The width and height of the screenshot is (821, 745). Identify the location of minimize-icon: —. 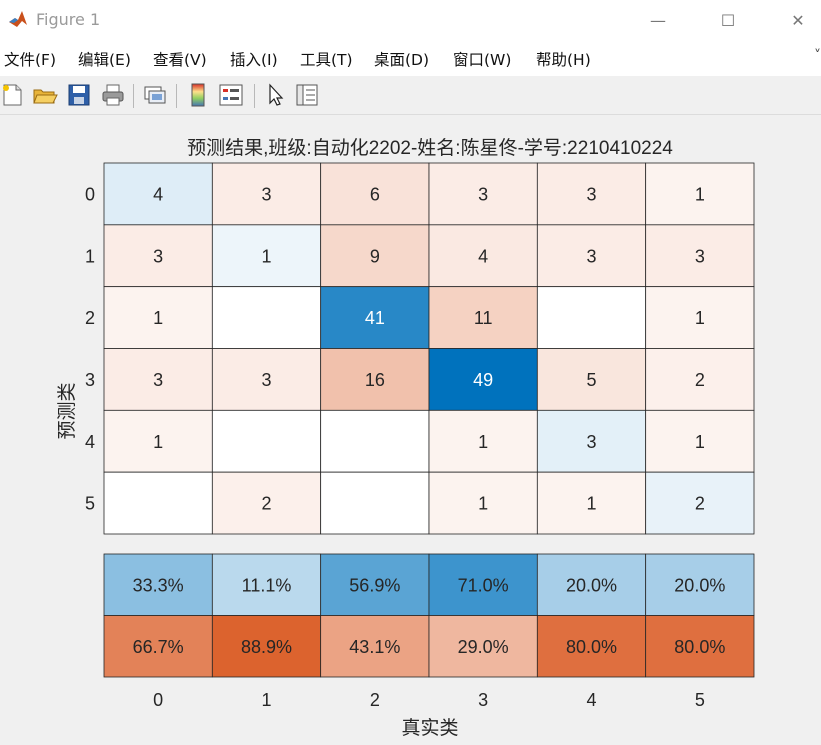
(658, 20).